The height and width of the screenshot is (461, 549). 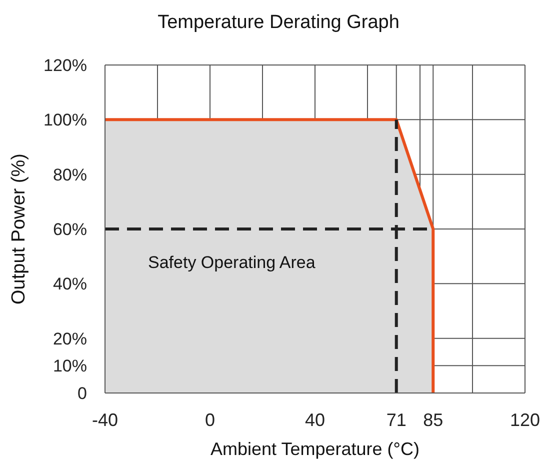 What do you see at coordinates (19, 229) in the screenshot?
I see `y-axis-title: Output Power (%)` at bounding box center [19, 229].